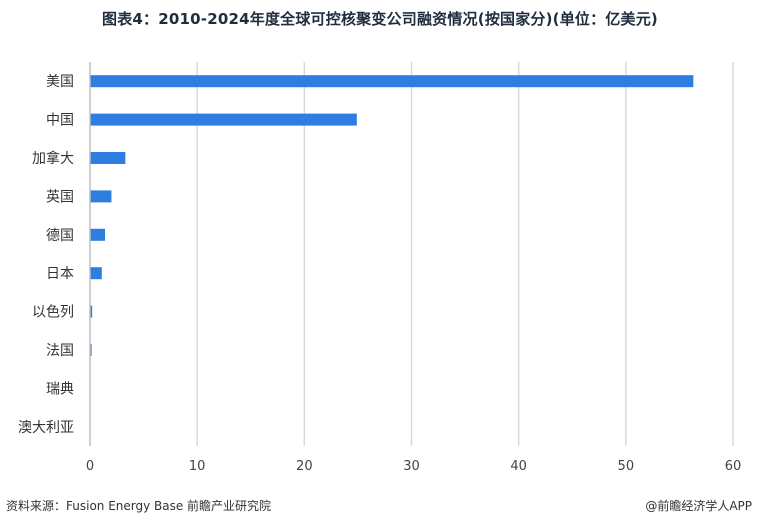 The image size is (760, 524). Describe the element at coordinates (90, 466) in the screenshot. I see `x-tick-label: 0` at that location.